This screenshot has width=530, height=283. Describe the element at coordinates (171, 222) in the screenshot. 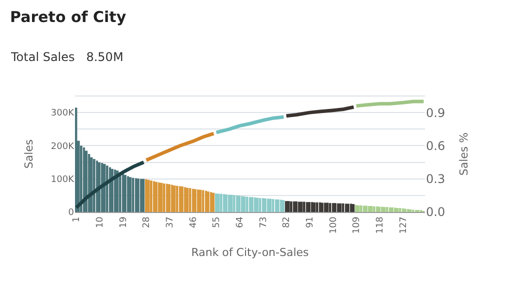

I see `x-tick-label: 37` at that location.